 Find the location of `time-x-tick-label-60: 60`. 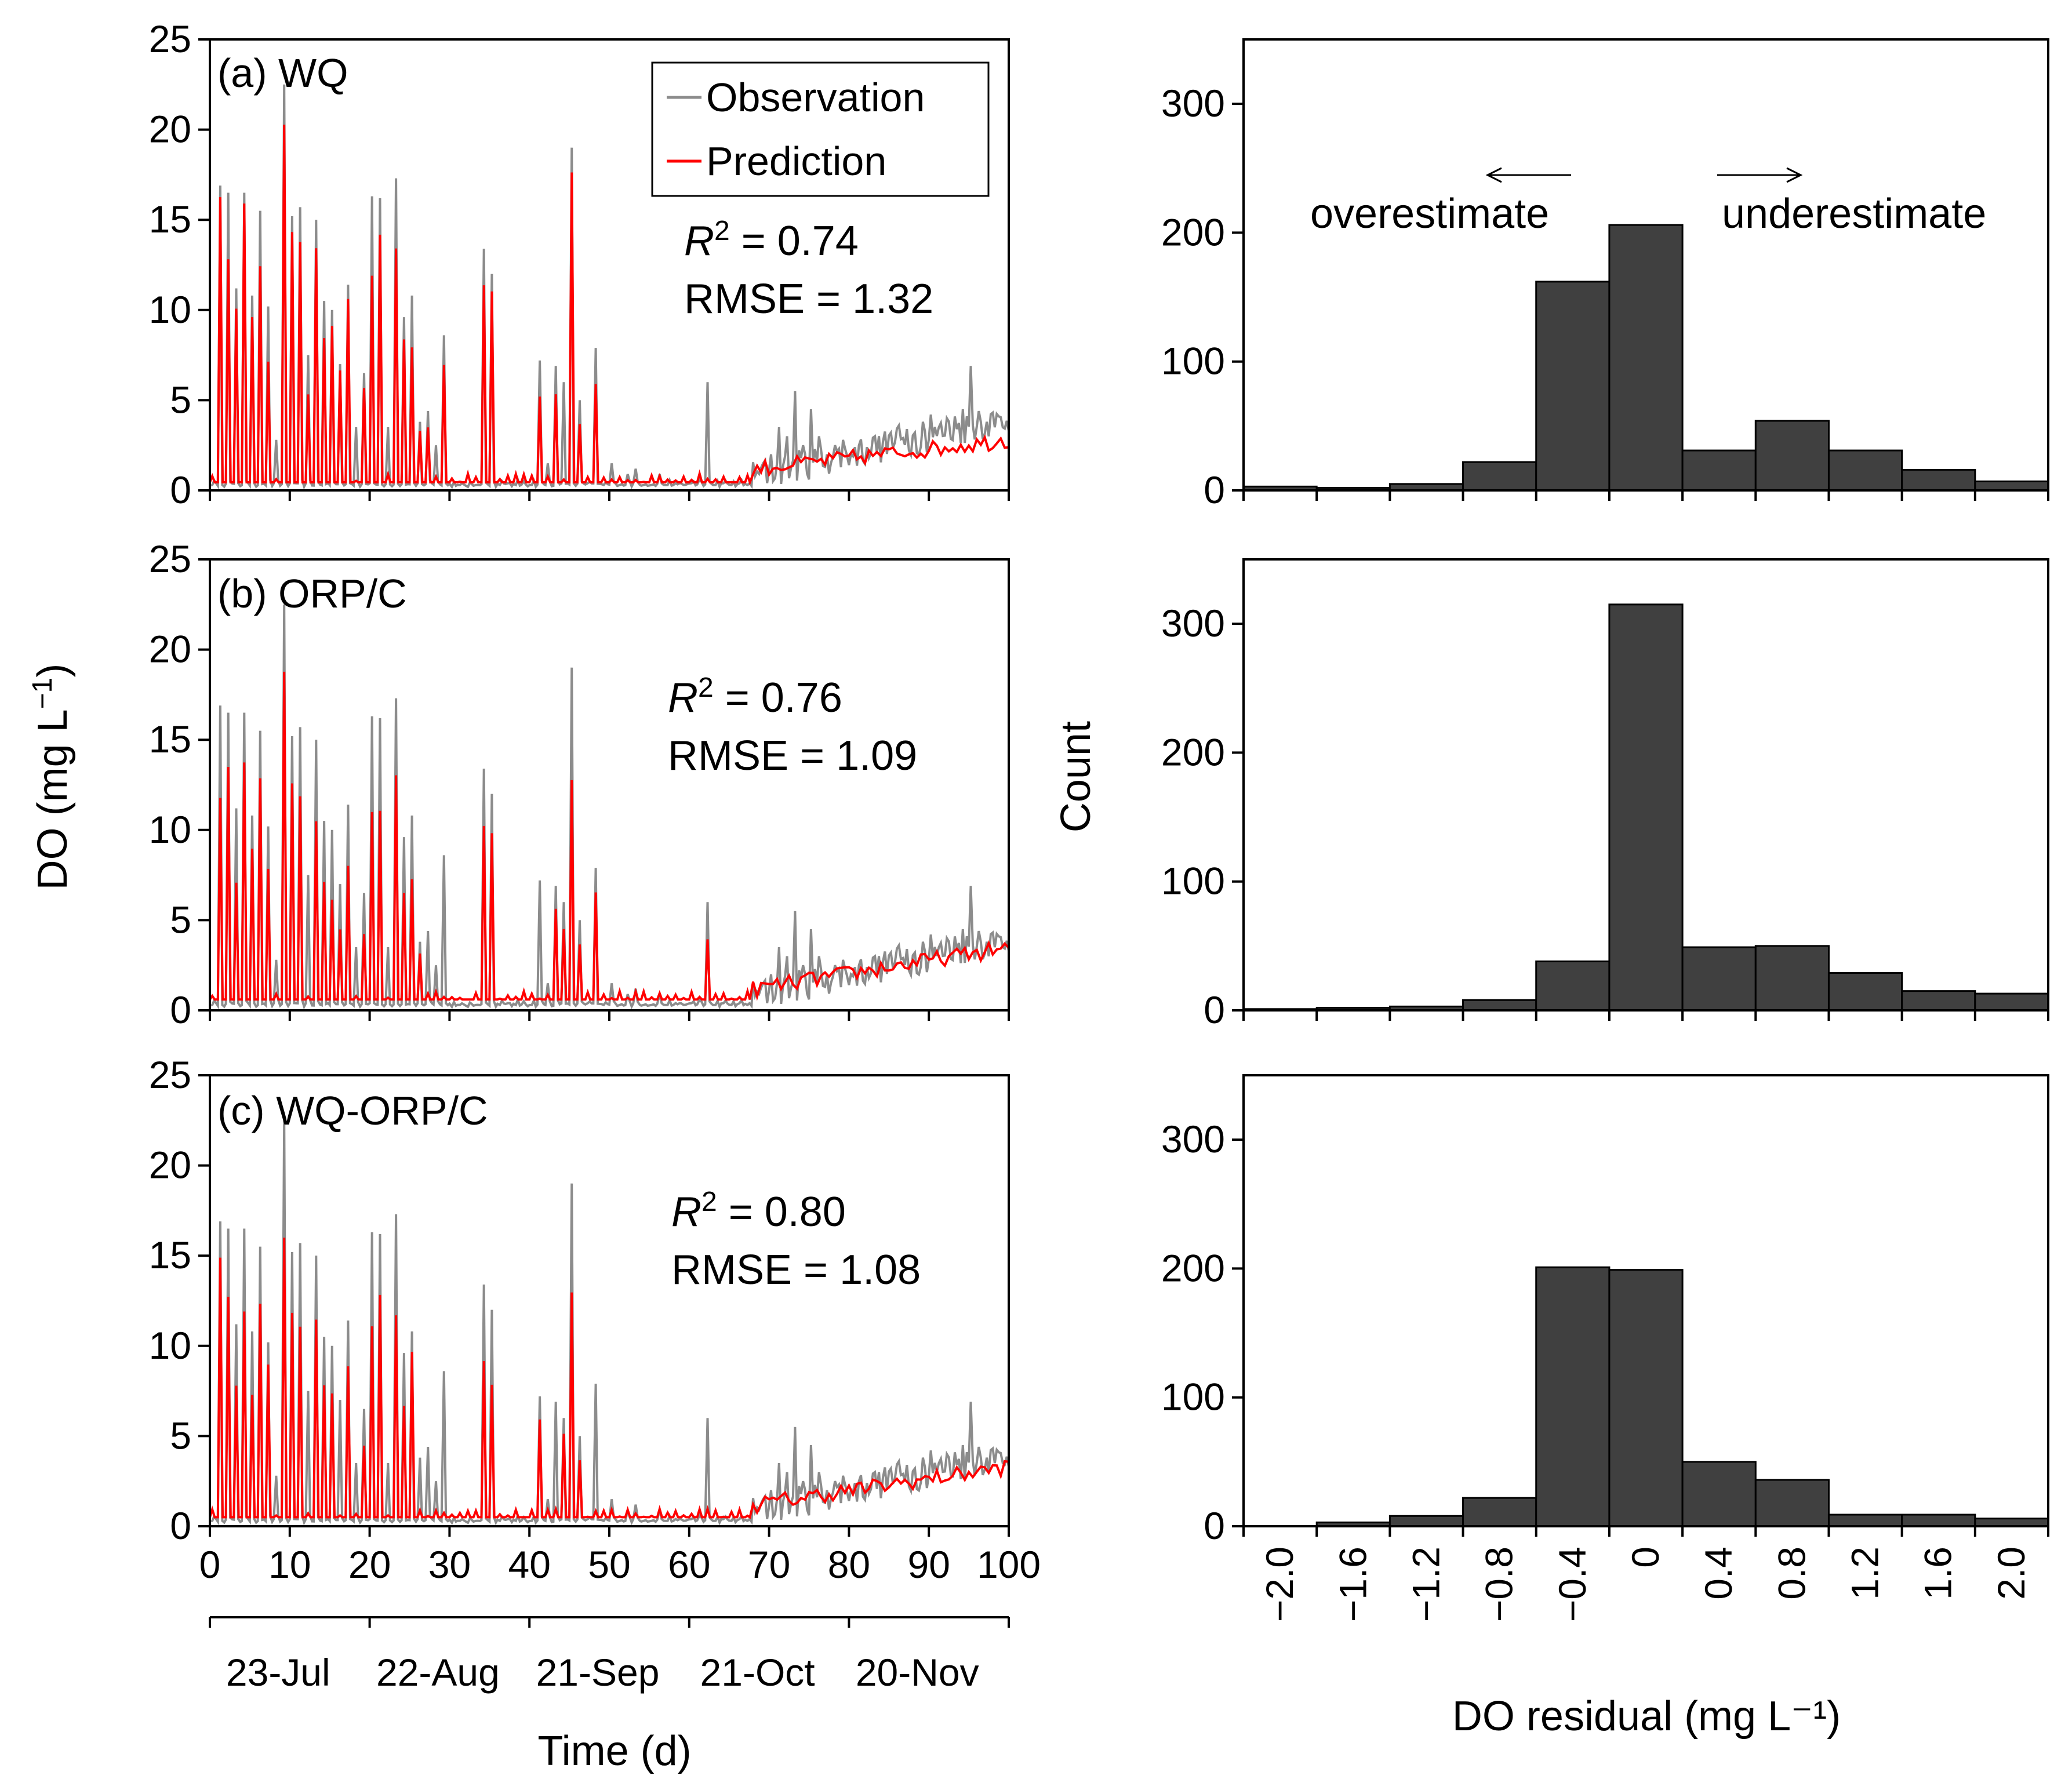

time-x-tick-label-60: 60 is located at coordinates (689, 1564).